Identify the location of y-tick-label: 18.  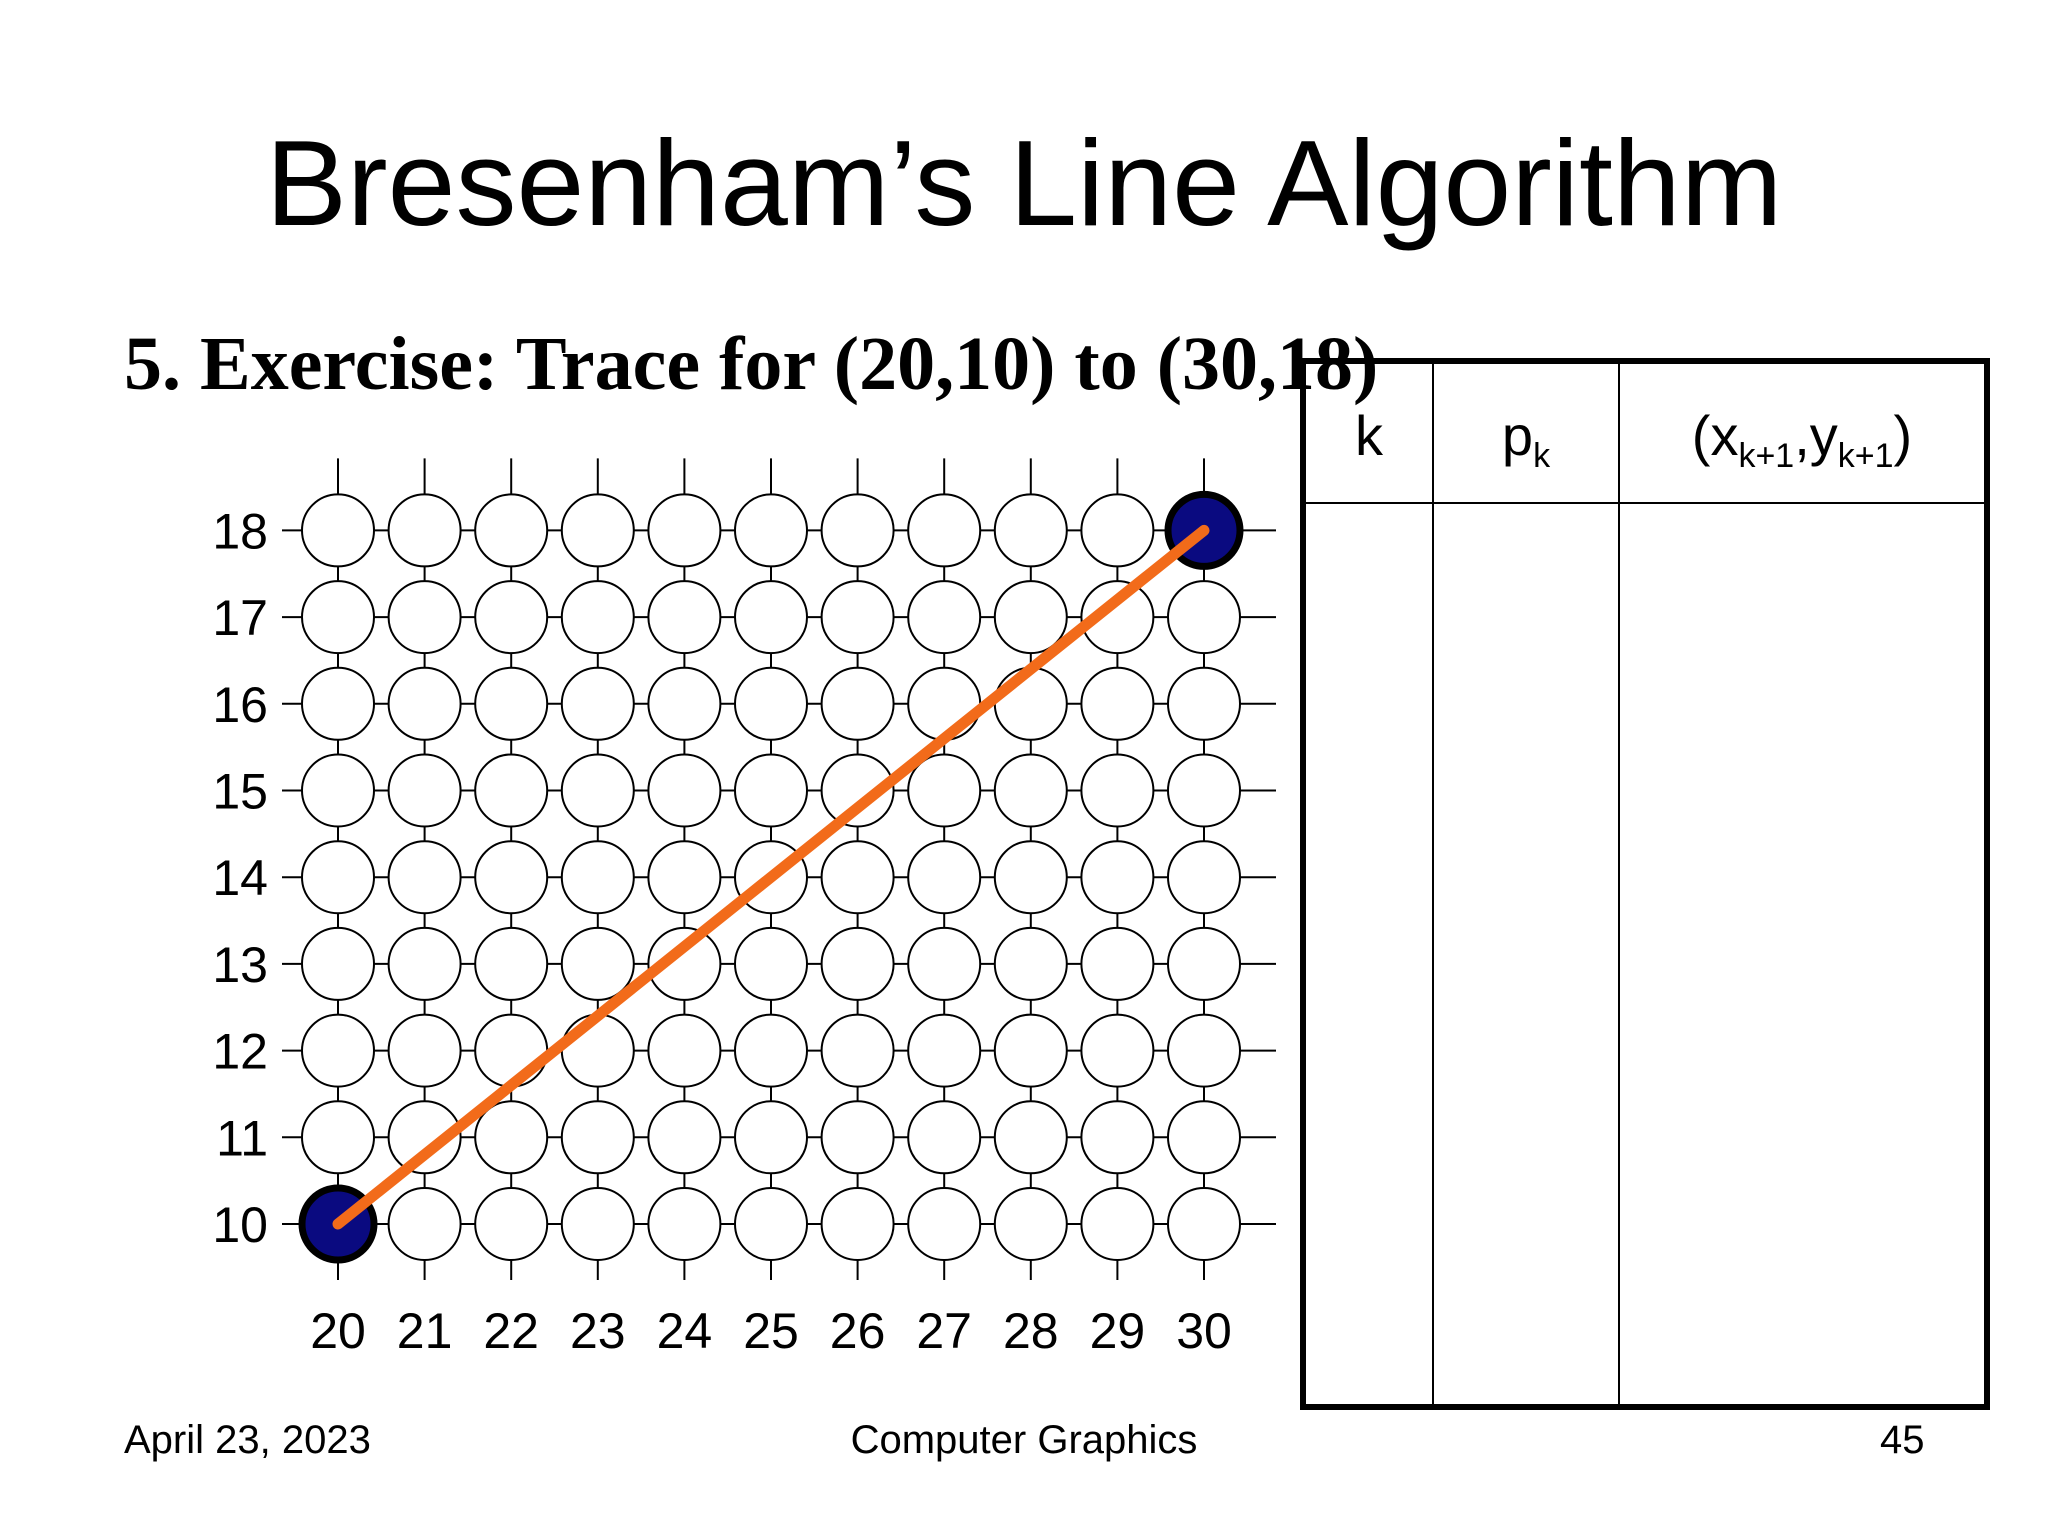
(240, 531).